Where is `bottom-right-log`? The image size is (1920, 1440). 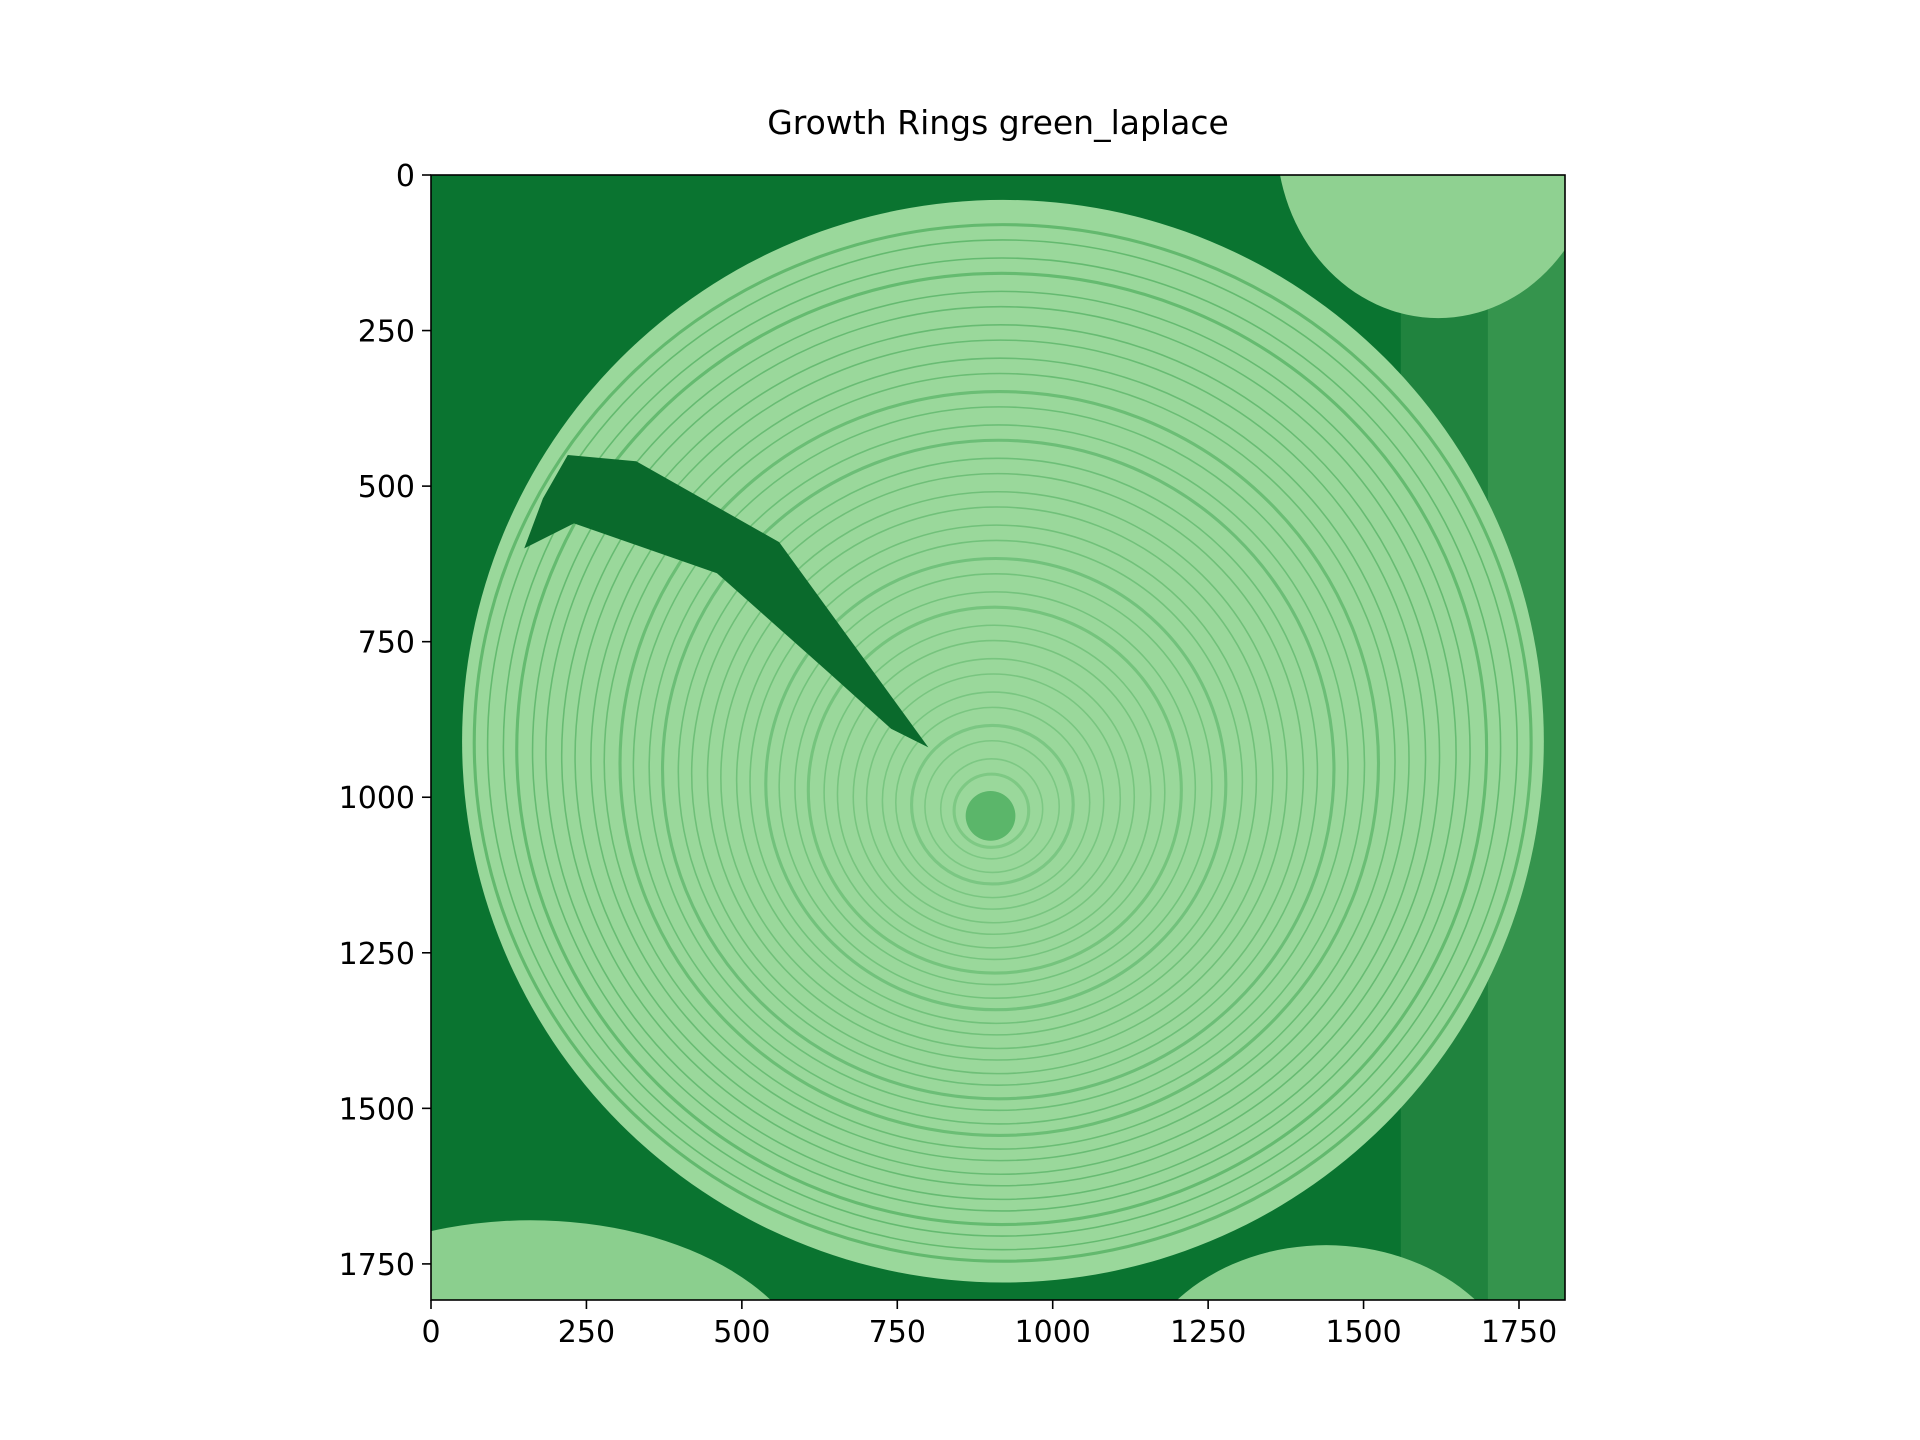 bottom-right-log is located at coordinates (1326, 1272).